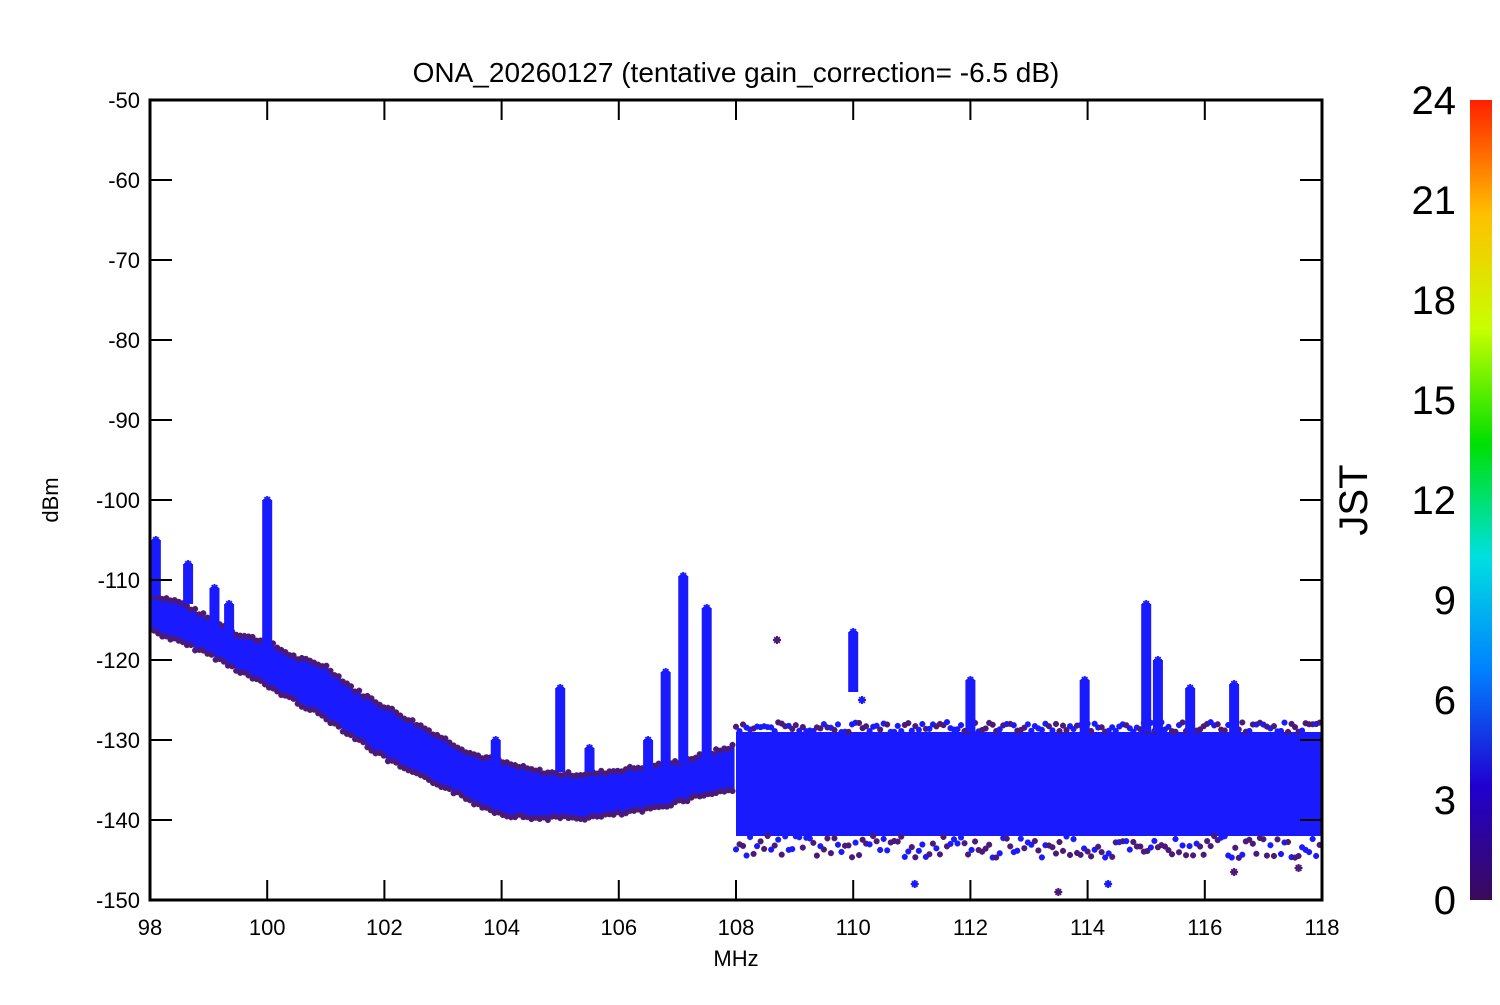 The width and height of the screenshot is (1500, 1005). Describe the element at coordinates (618, 927) in the screenshot. I see `x-tick-label: 106` at that location.